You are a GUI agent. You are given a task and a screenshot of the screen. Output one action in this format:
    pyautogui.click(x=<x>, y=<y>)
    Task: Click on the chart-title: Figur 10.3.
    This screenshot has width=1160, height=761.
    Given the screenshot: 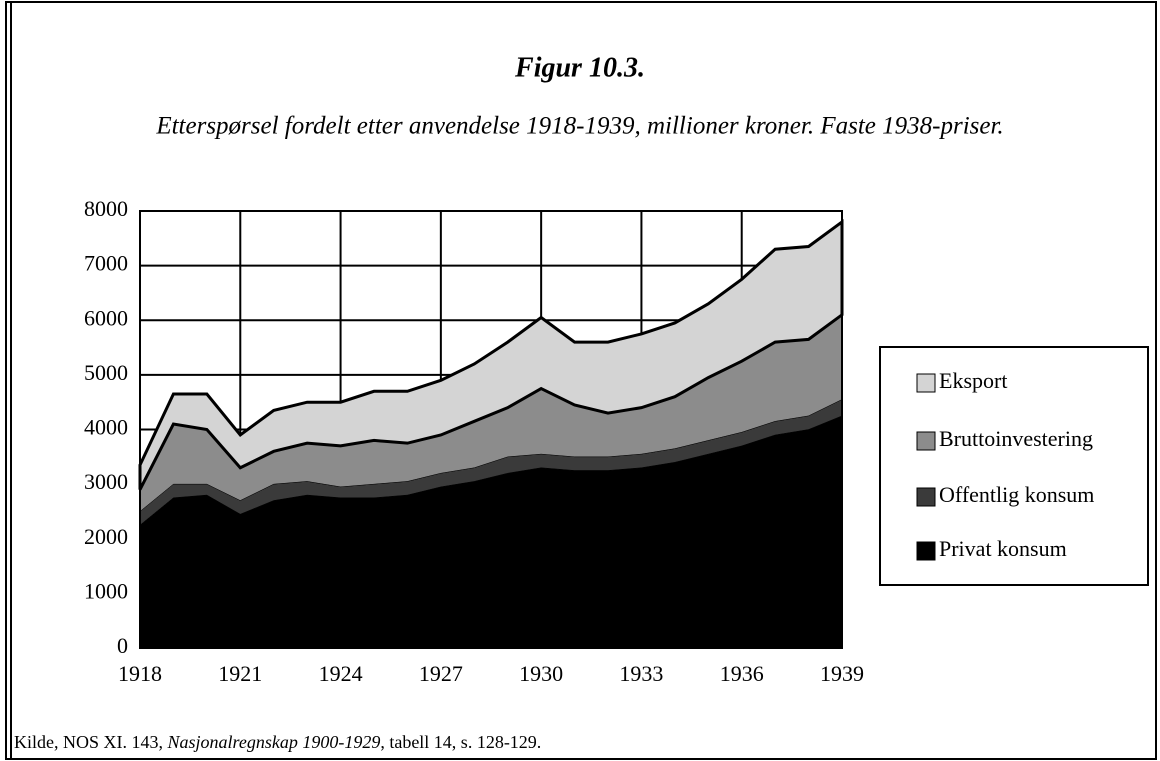 What is the action you would take?
    pyautogui.click(x=579, y=67)
    